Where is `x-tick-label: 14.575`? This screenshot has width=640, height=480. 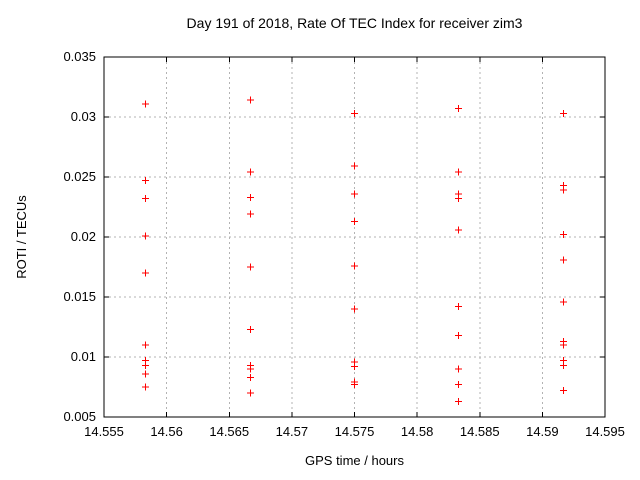 x-tick-label: 14.575 is located at coordinates (354, 431).